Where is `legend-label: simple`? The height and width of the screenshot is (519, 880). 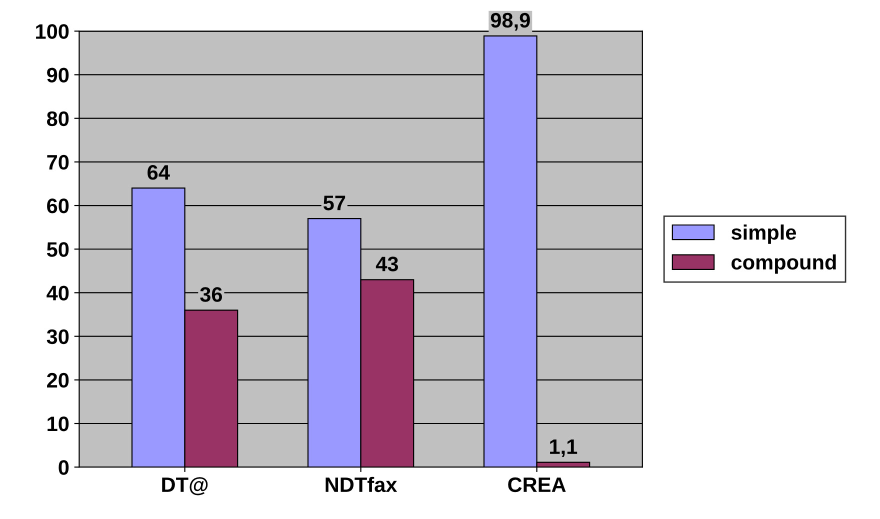 legend-label: simple is located at coordinates (763, 234).